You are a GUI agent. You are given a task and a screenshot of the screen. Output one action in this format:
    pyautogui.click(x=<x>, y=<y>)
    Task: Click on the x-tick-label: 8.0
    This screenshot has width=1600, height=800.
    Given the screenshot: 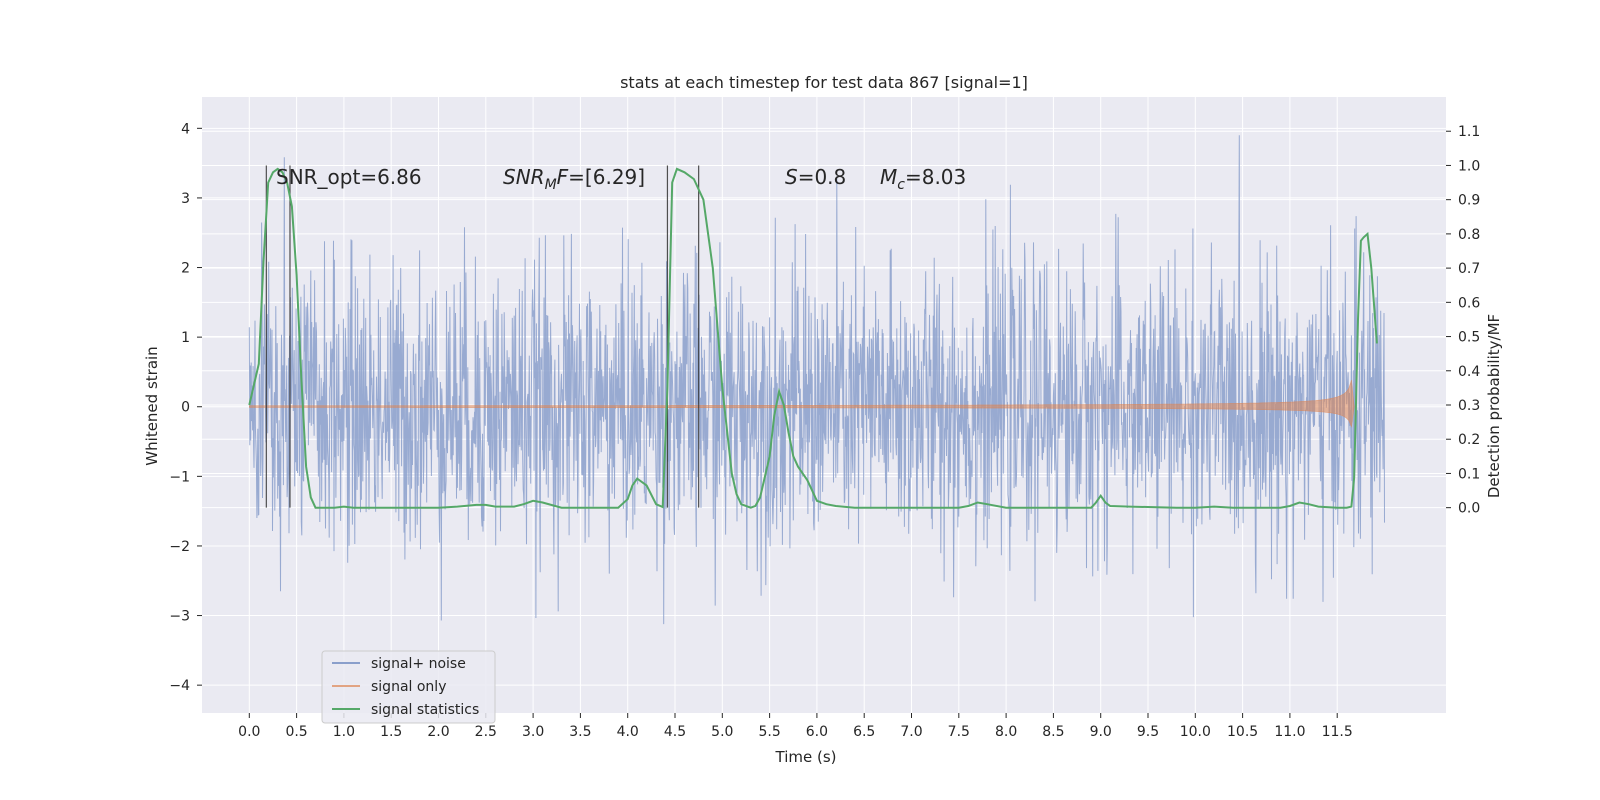 What is the action you would take?
    pyautogui.click(x=1006, y=732)
    